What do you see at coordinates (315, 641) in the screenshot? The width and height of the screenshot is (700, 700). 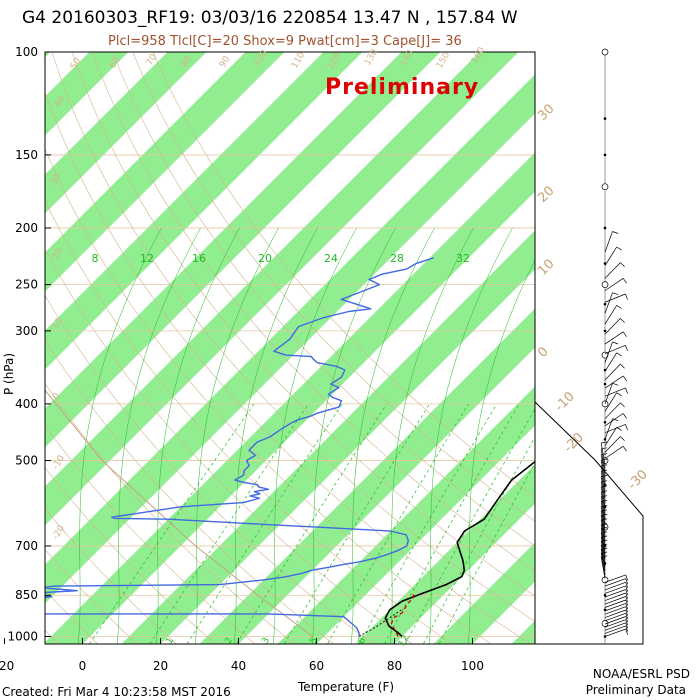 I see `mixing-ratio-label: 5` at bounding box center [315, 641].